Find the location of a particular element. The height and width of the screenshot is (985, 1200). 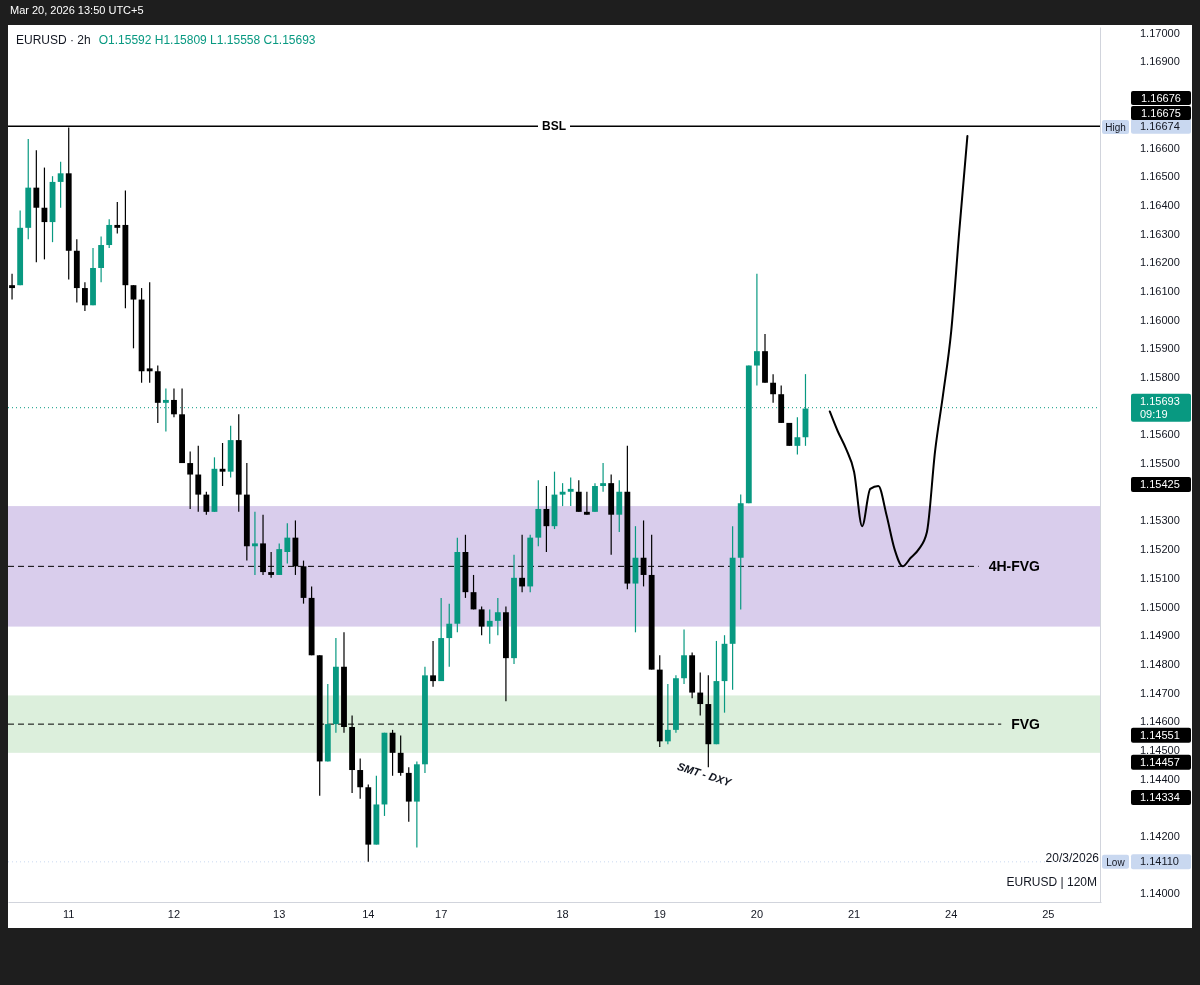

x-tick-label: 20 is located at coordinates (757, 913).